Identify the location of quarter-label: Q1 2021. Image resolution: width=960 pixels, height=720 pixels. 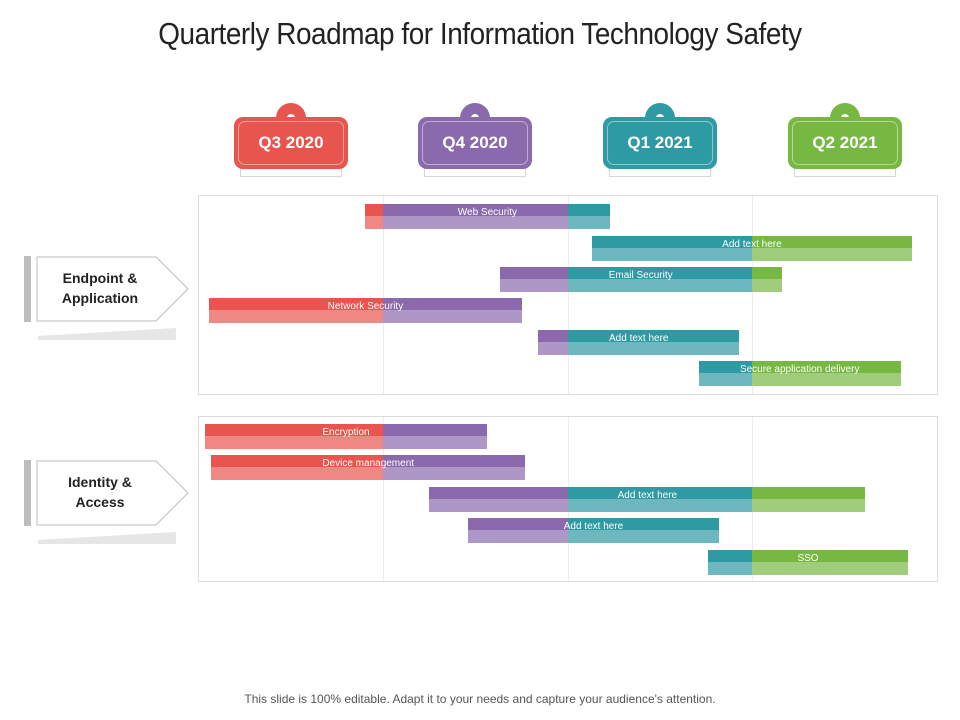
(660, 142).